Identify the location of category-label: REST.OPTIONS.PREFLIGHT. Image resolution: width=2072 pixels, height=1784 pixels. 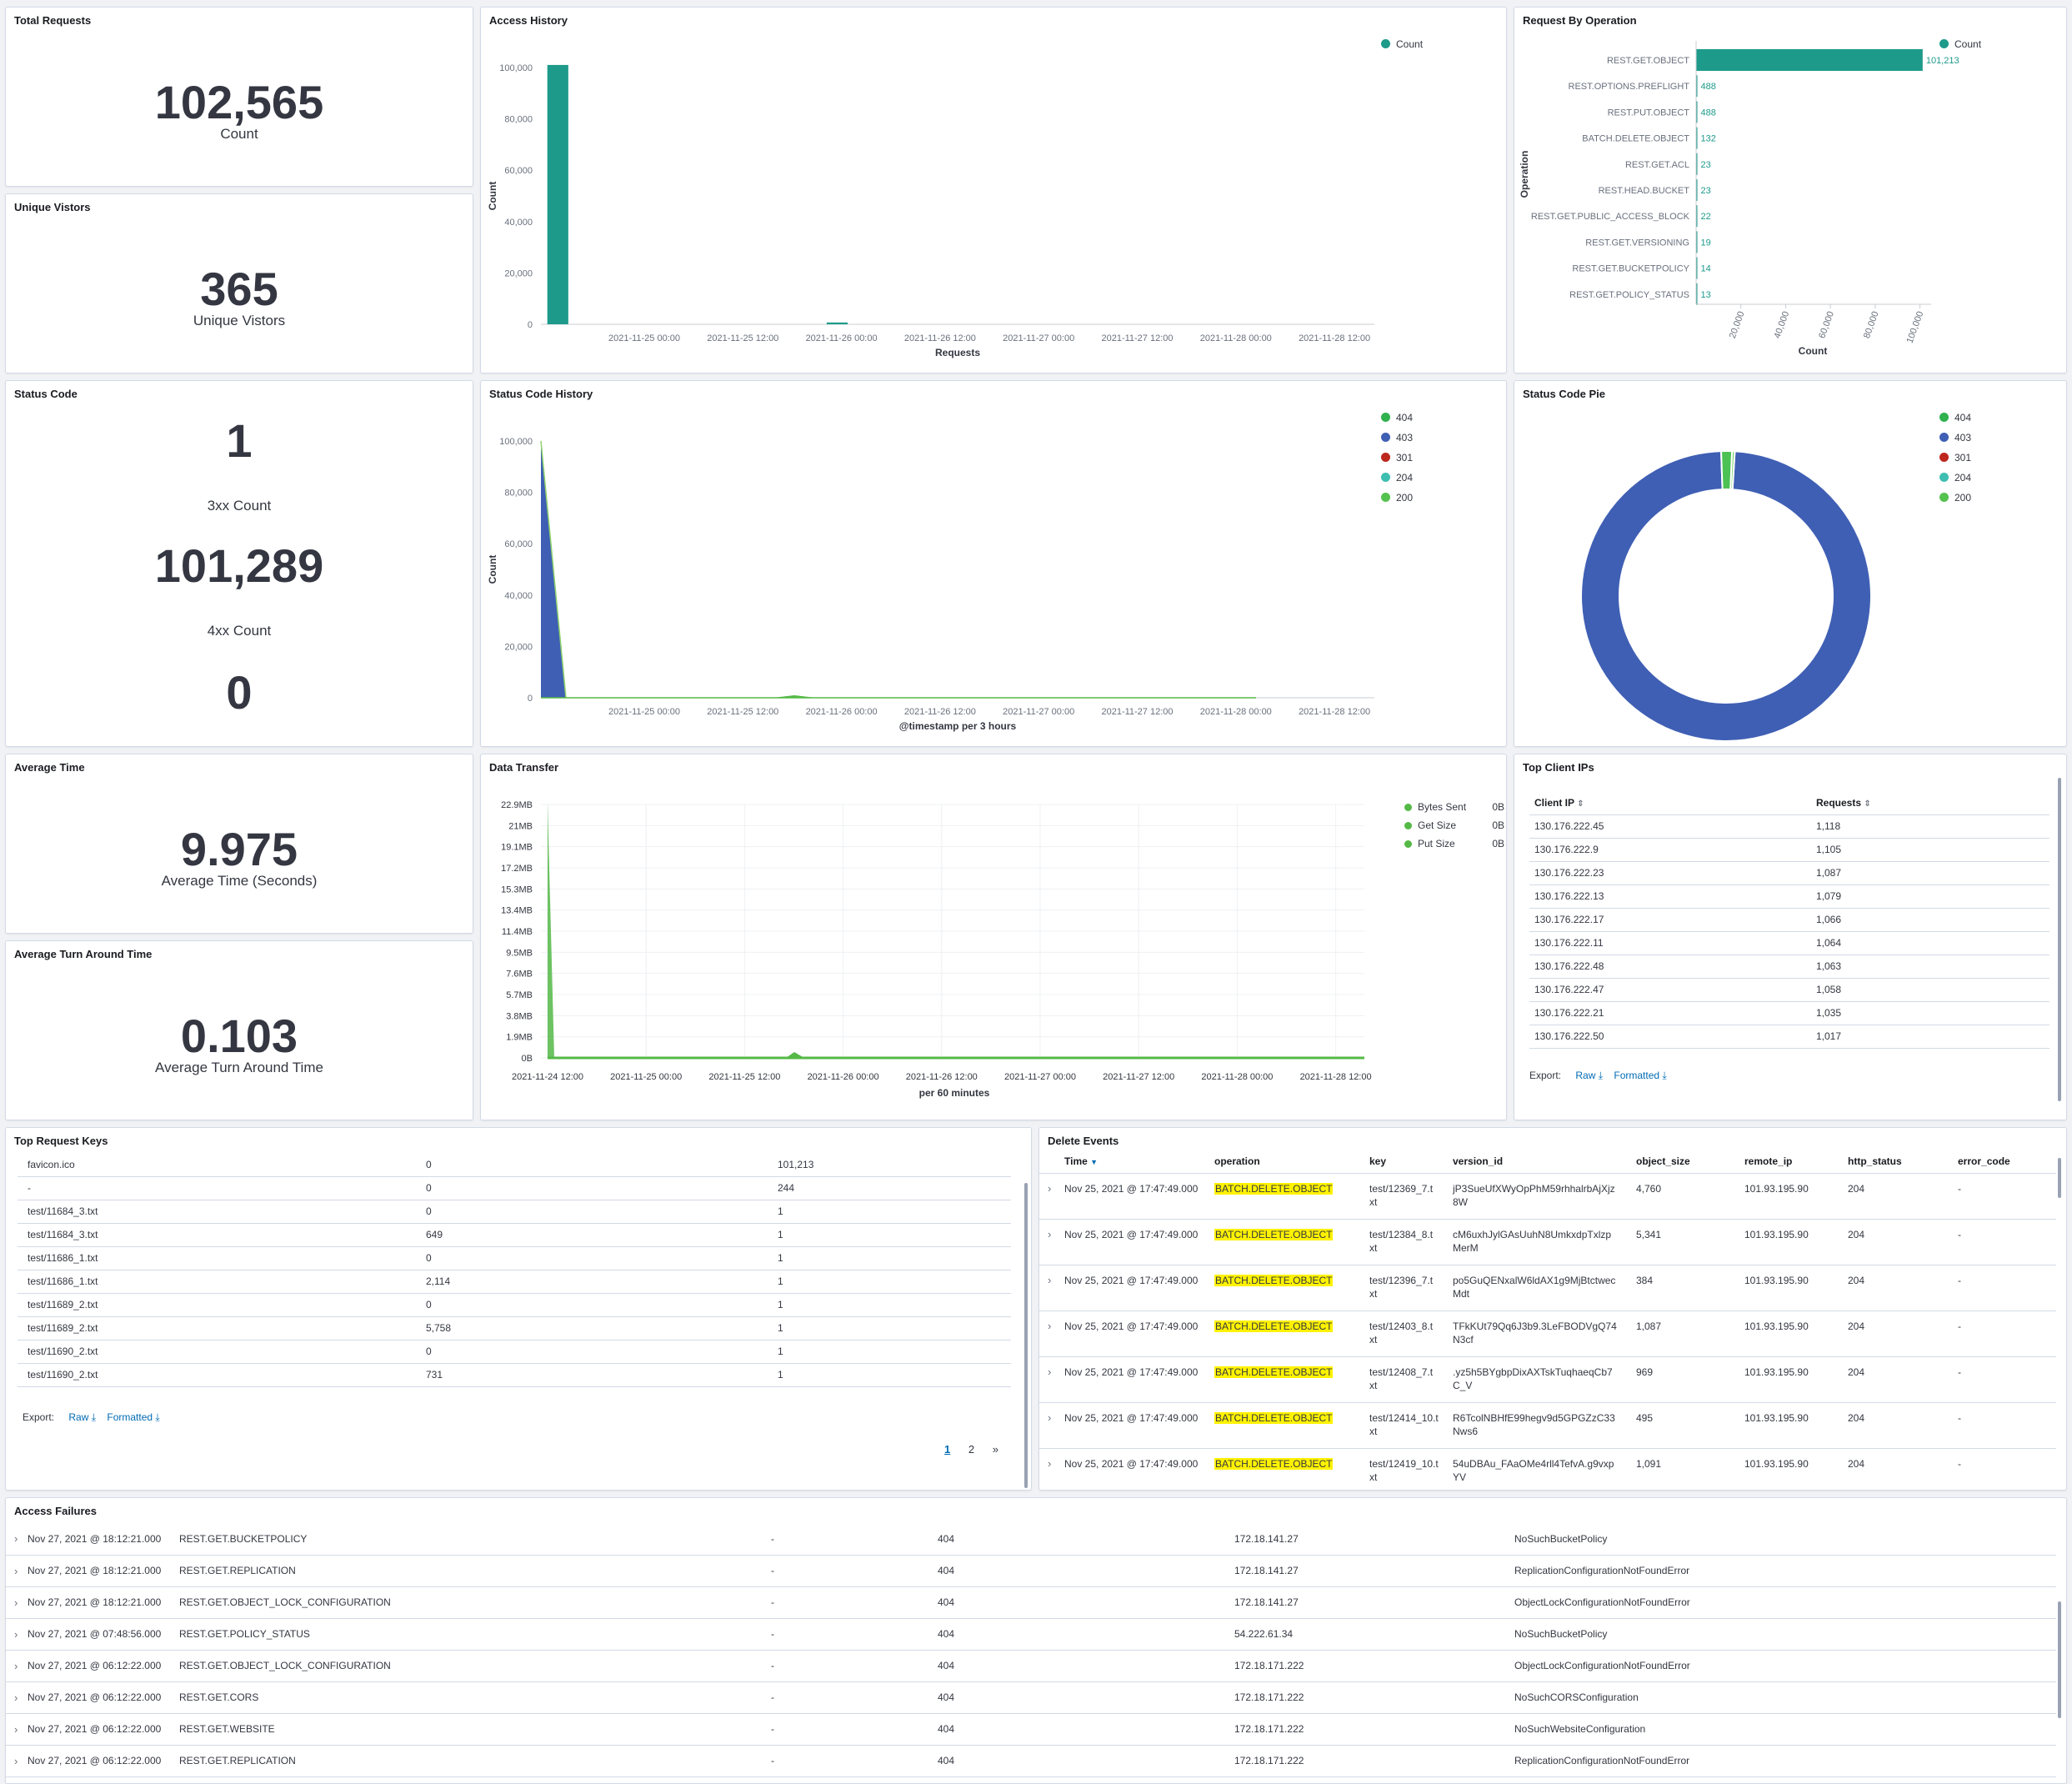
(1629, 87).